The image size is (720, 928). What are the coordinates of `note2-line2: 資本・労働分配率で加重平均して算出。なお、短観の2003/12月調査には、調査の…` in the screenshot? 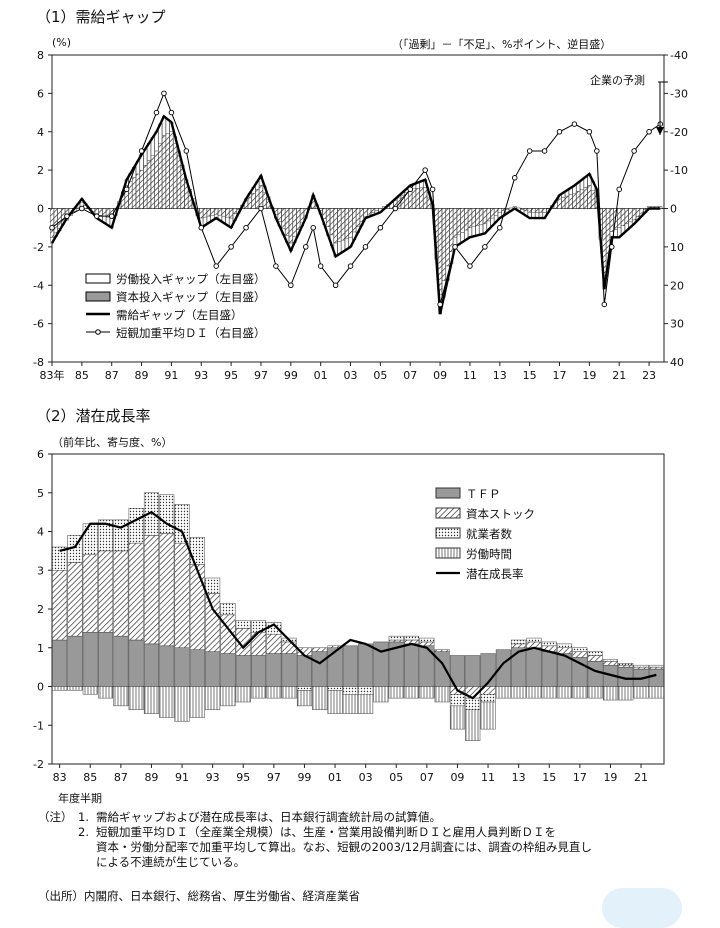 It's located at (344, 847).